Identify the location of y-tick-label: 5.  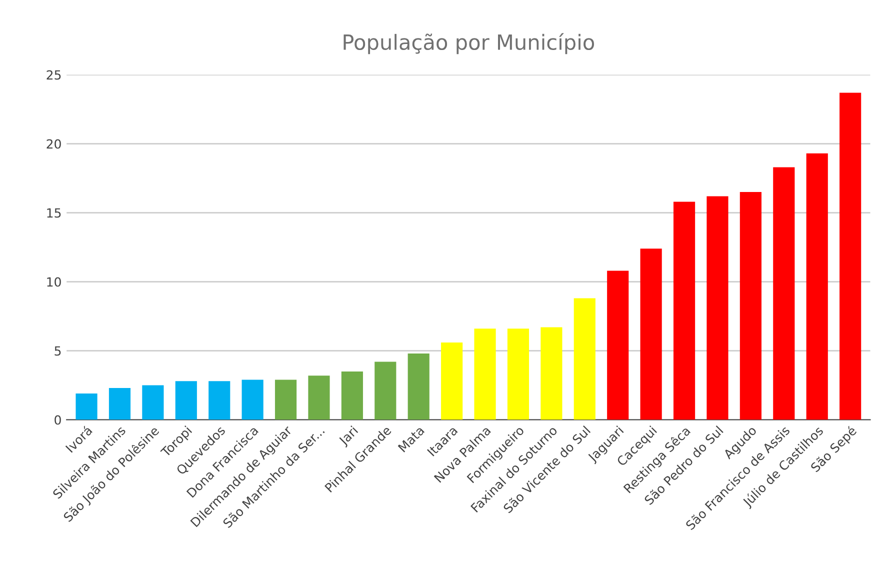
(57, 351).